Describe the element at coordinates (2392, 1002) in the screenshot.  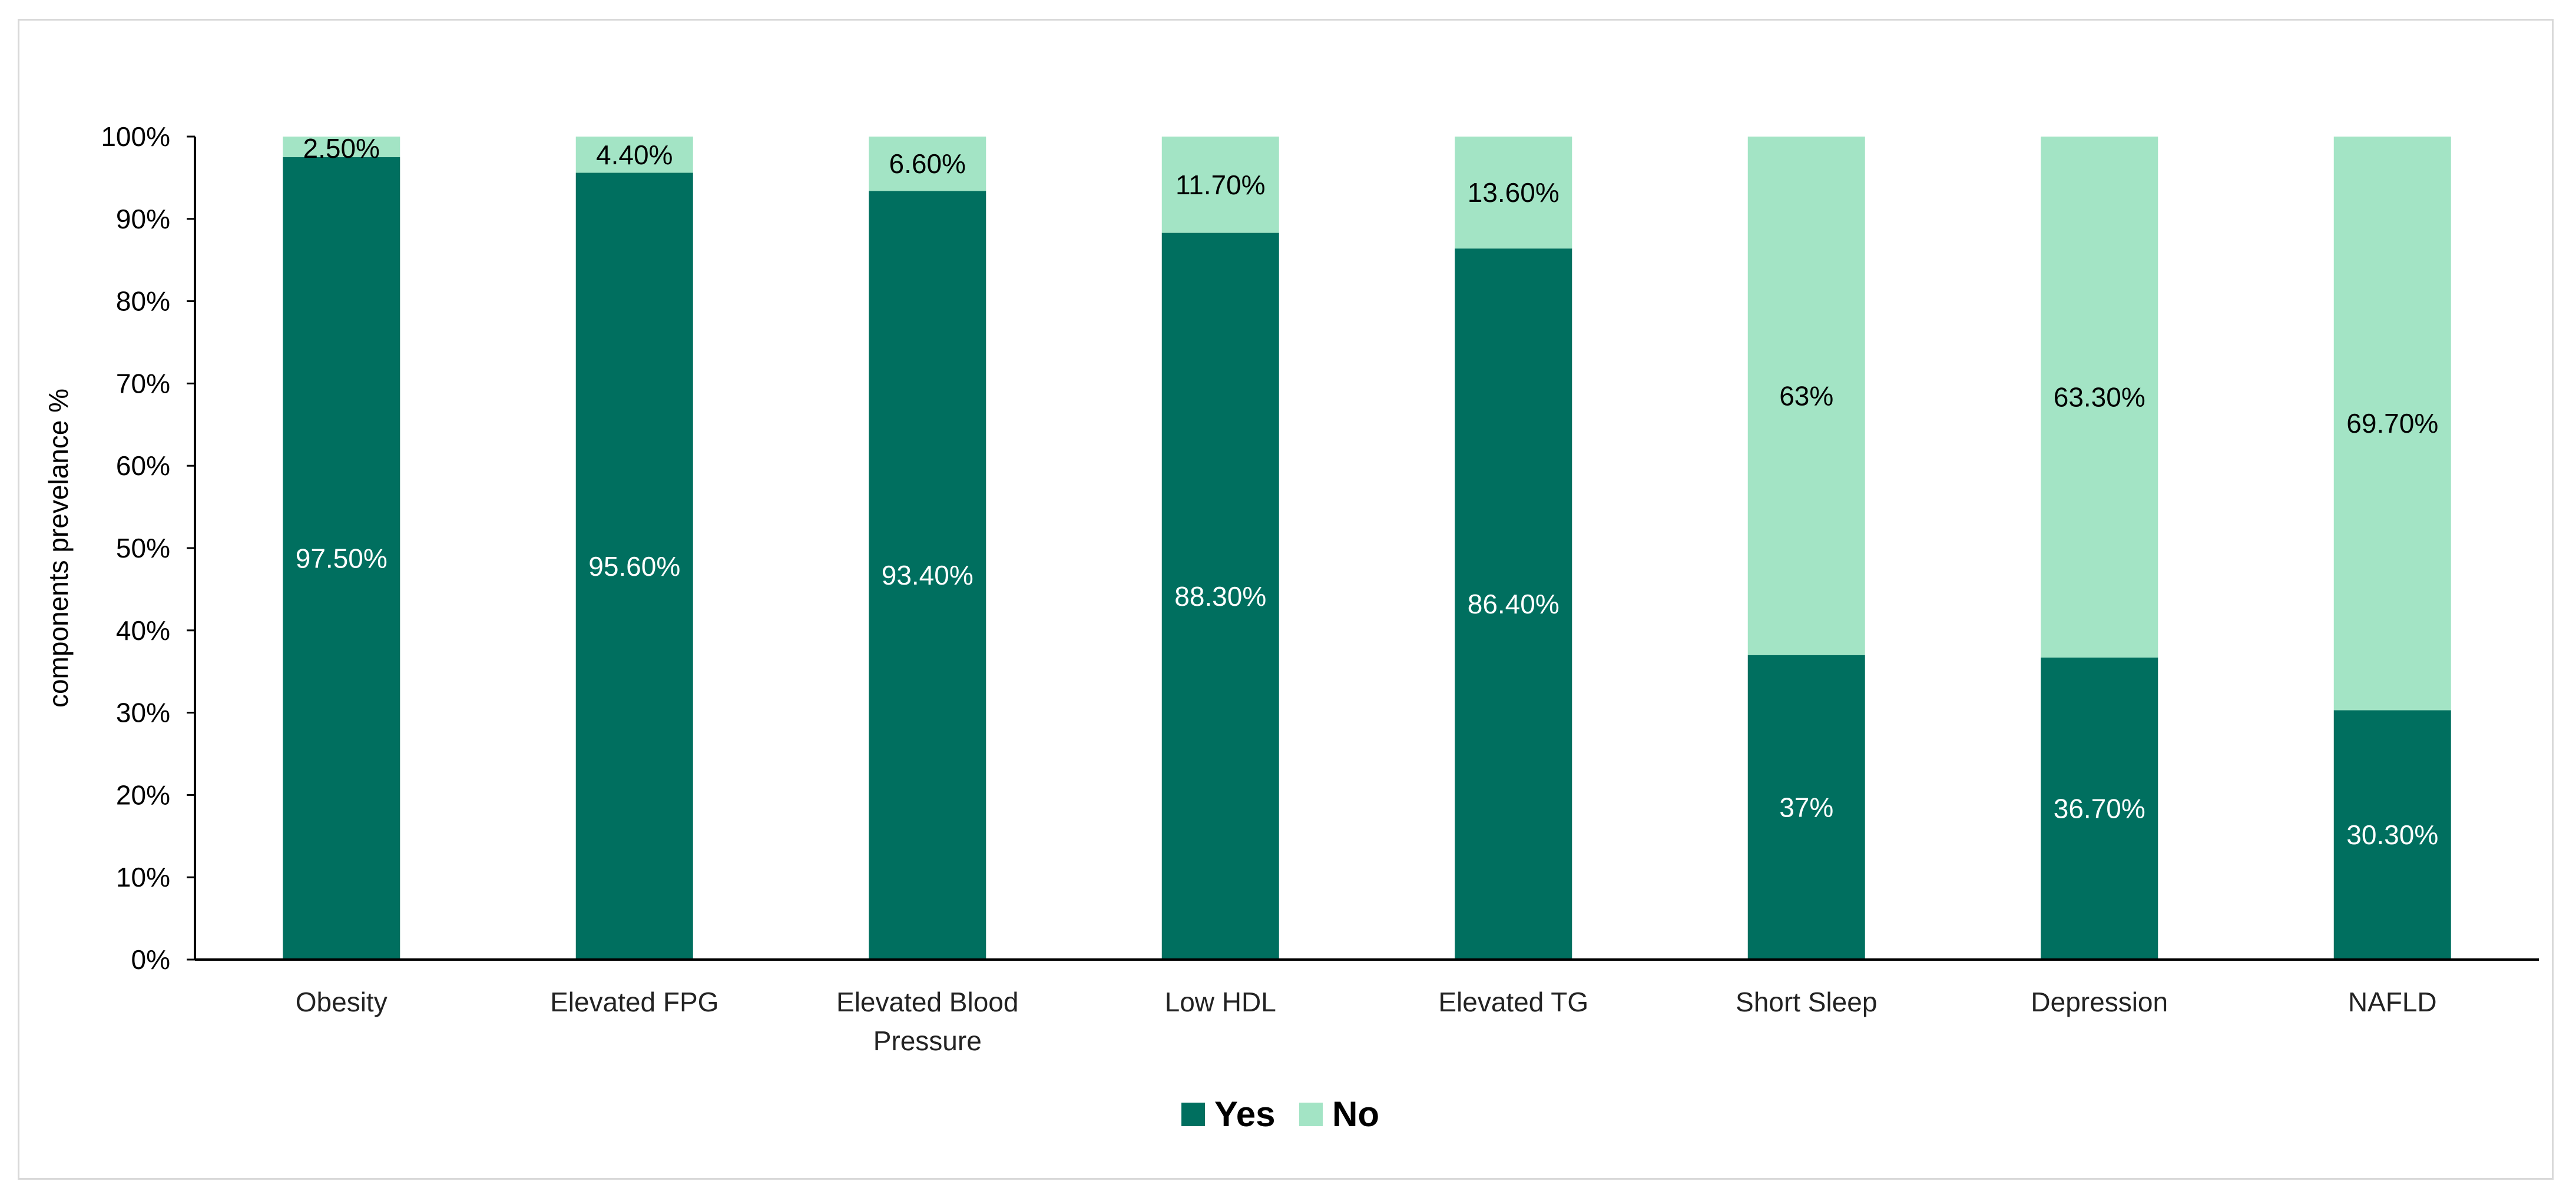
I see `x-category-label: NAFLD` at that location.